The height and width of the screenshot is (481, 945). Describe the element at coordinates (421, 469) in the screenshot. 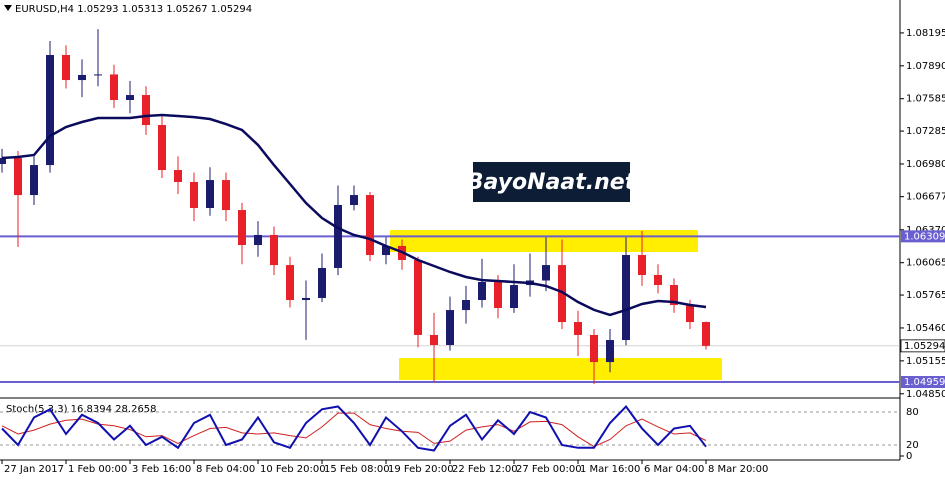

I see `x-tick-label: 19 Feb 20:00` at that location.